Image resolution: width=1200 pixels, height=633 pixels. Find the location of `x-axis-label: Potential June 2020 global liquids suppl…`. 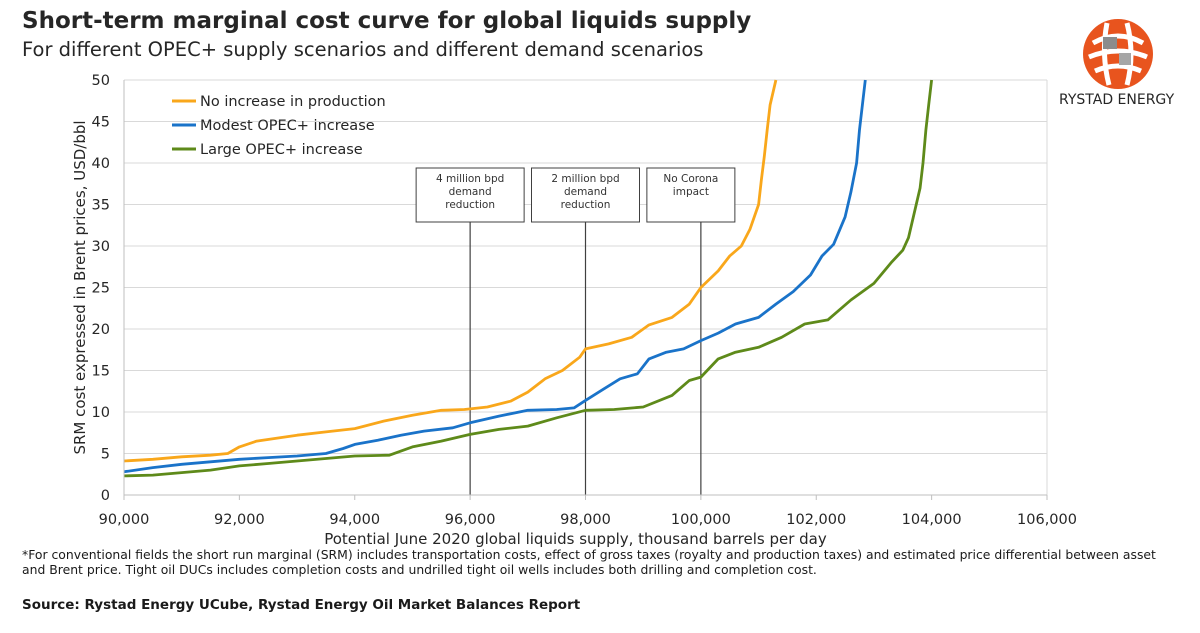

x-axis-label: Potential June 2020 global liquids suppl… is located at coordinates (575, 539).